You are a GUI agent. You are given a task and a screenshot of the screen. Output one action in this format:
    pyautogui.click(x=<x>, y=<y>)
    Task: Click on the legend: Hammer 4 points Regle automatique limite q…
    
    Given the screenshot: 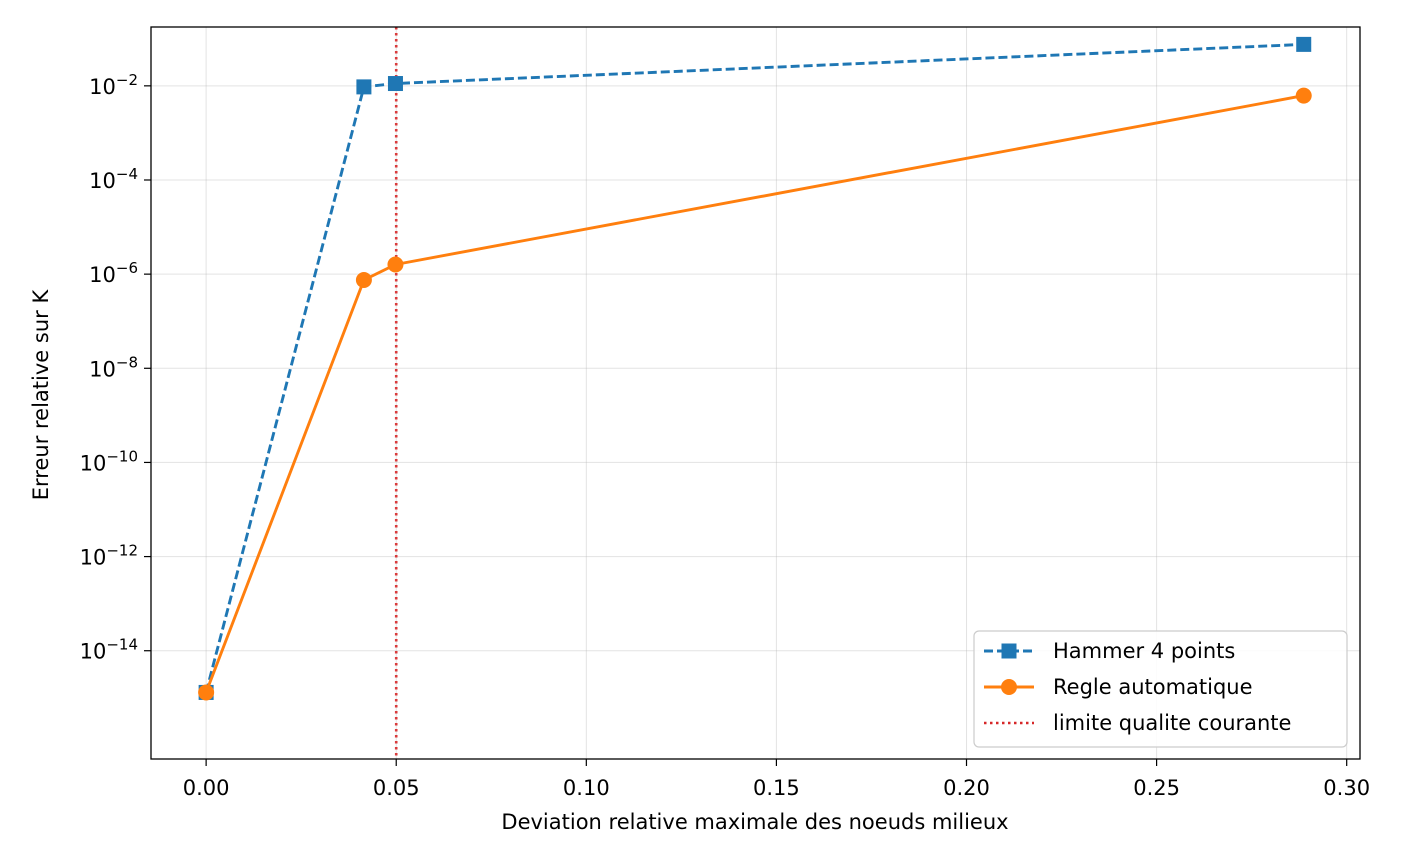 What is the action you would take?
    pyautogui.click(x=1160, y=689)
    